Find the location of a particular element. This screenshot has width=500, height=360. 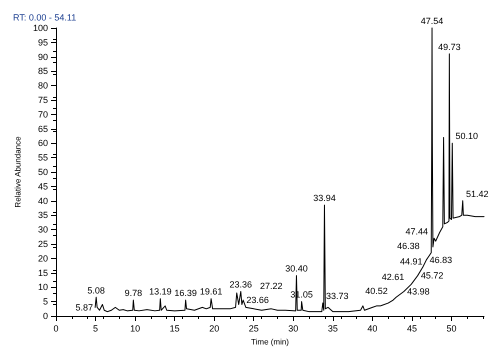

annotation: 49.73 is located at coordinates (449, 47).